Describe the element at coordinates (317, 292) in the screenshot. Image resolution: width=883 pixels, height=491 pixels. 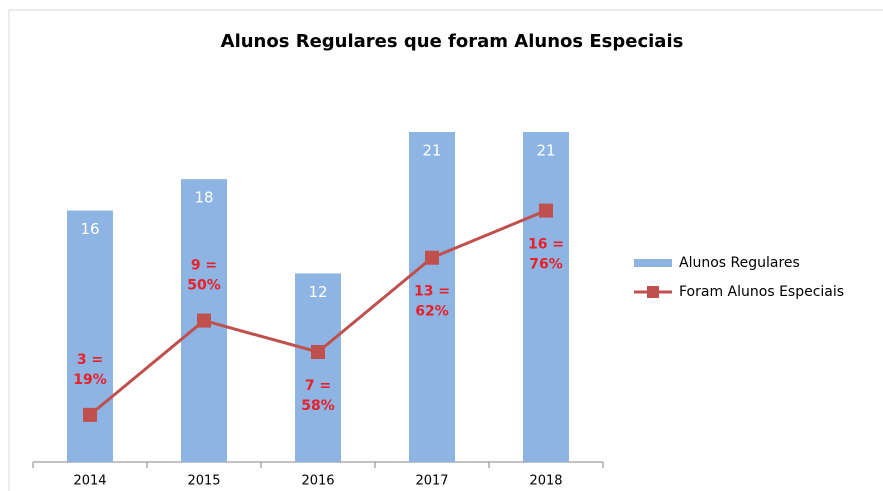
I see `bar-value-label: 12` at that location.